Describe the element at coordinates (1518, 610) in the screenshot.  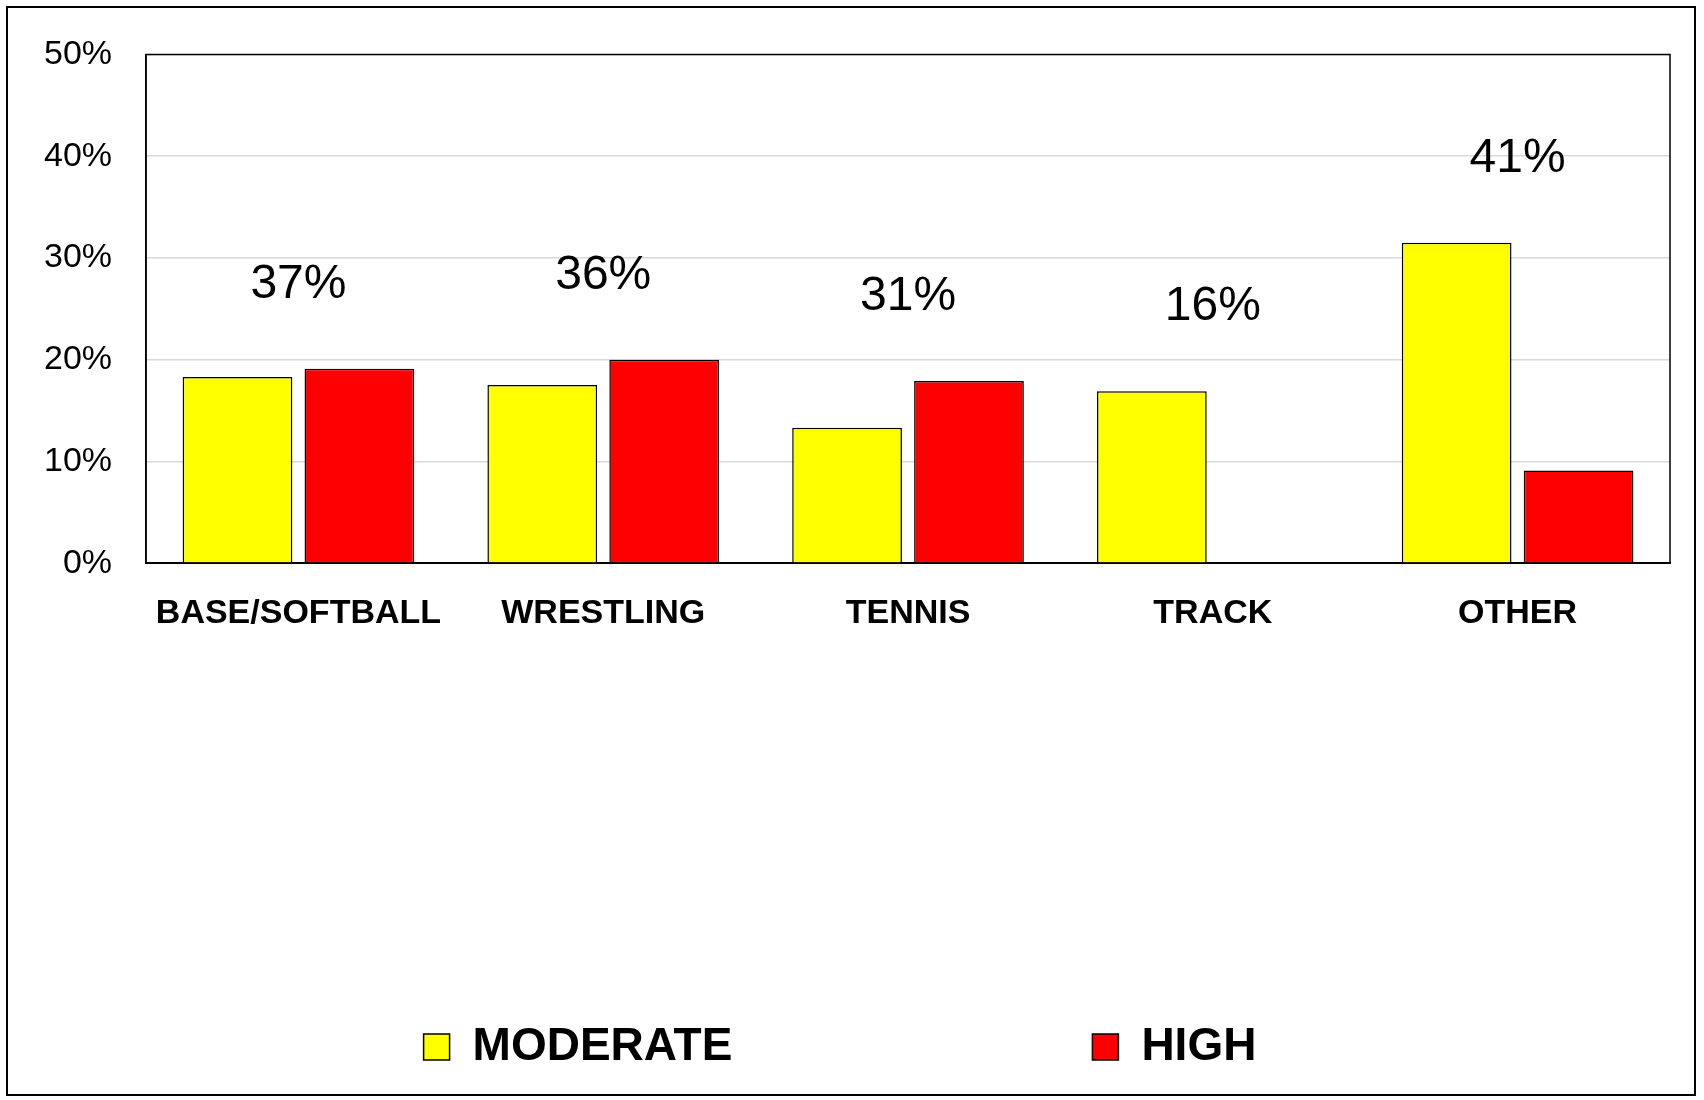
I see `x-tick-label: OTHER` at that location.